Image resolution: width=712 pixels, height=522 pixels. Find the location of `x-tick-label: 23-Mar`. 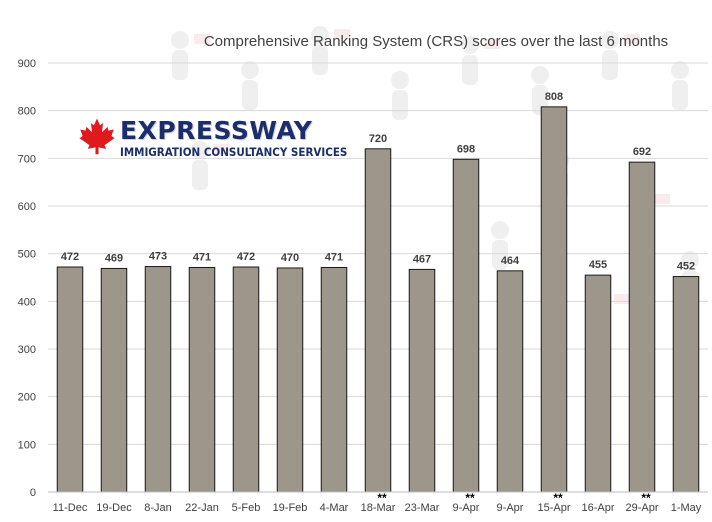

x-tick-label: 23-Mar is located at coordinates (422, 508).